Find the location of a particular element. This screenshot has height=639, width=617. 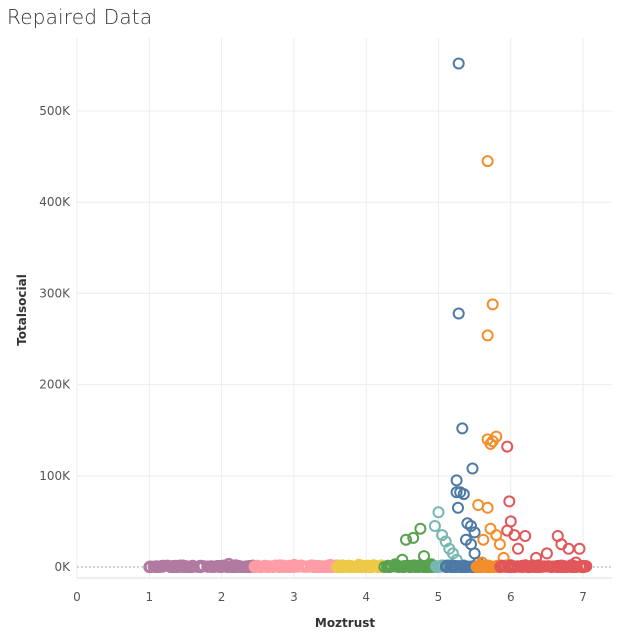

chart-title: Repaired Data is located at coordinates (80, 17).